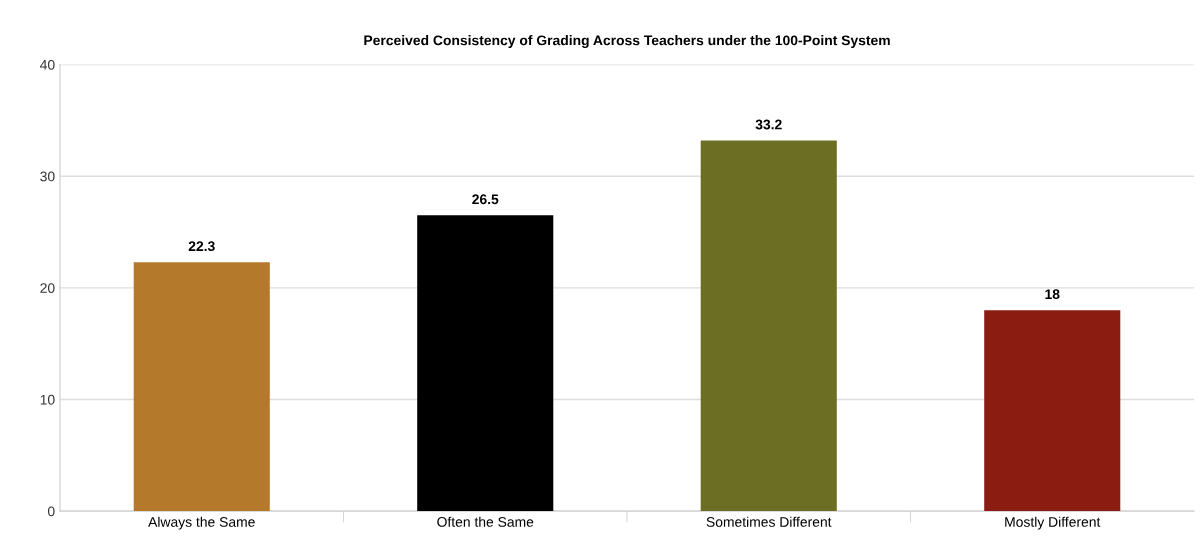 The width and height of the screenshot is (1200, 538). What do you see at coordinates (201, 246) in the screenshot?
I see `data-label: 22.3` at bounding box center [201, 246].